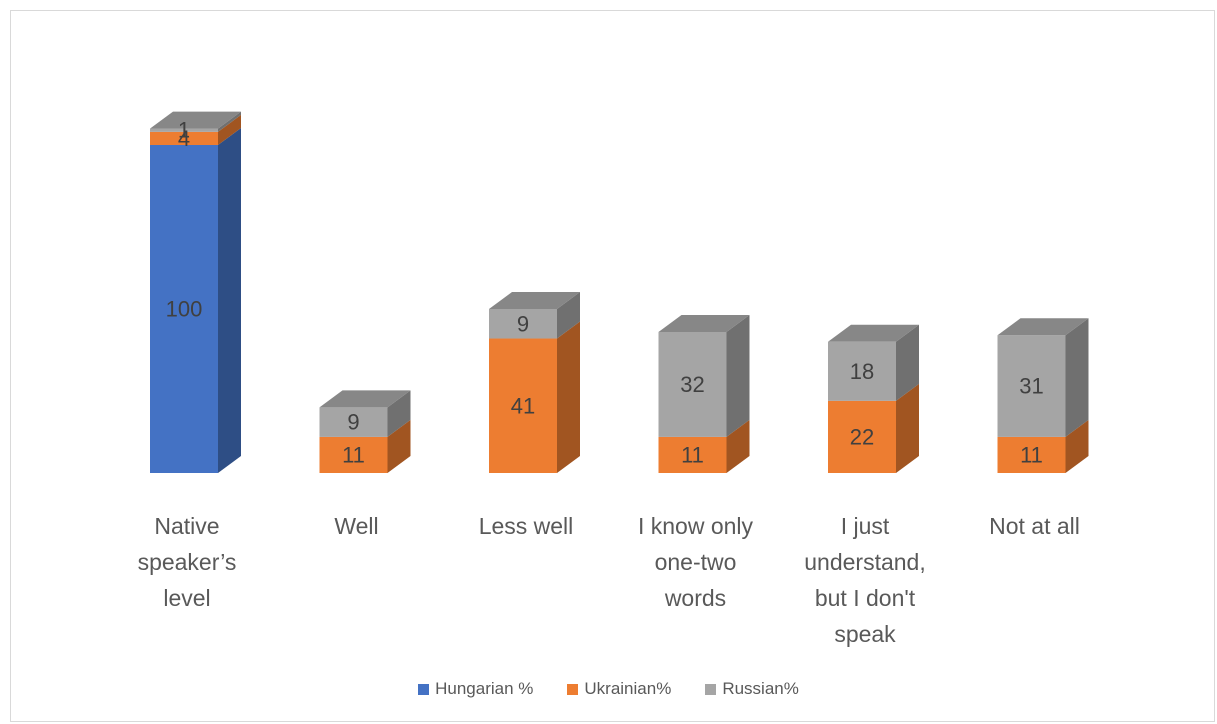 Image resolution: width=1217 pixels, height=724 pixels. What do you see at coordinates (356, 526) in the screenshot?
I see `category-label: Well` at bounding box center [356, 526].